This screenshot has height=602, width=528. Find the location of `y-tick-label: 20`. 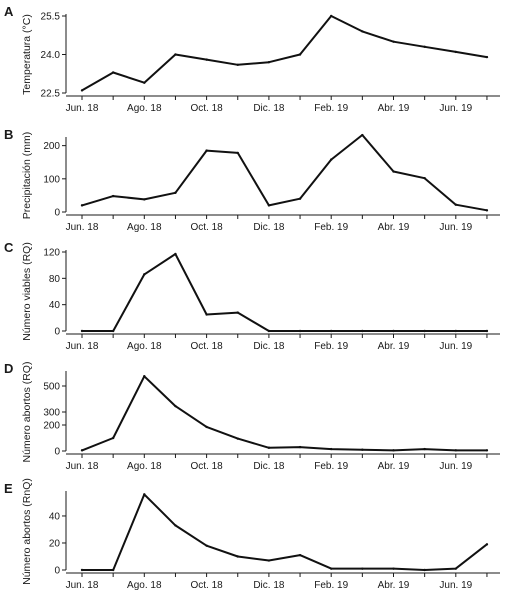

y-tick-label: 20 is located at coordinates (55, 543).